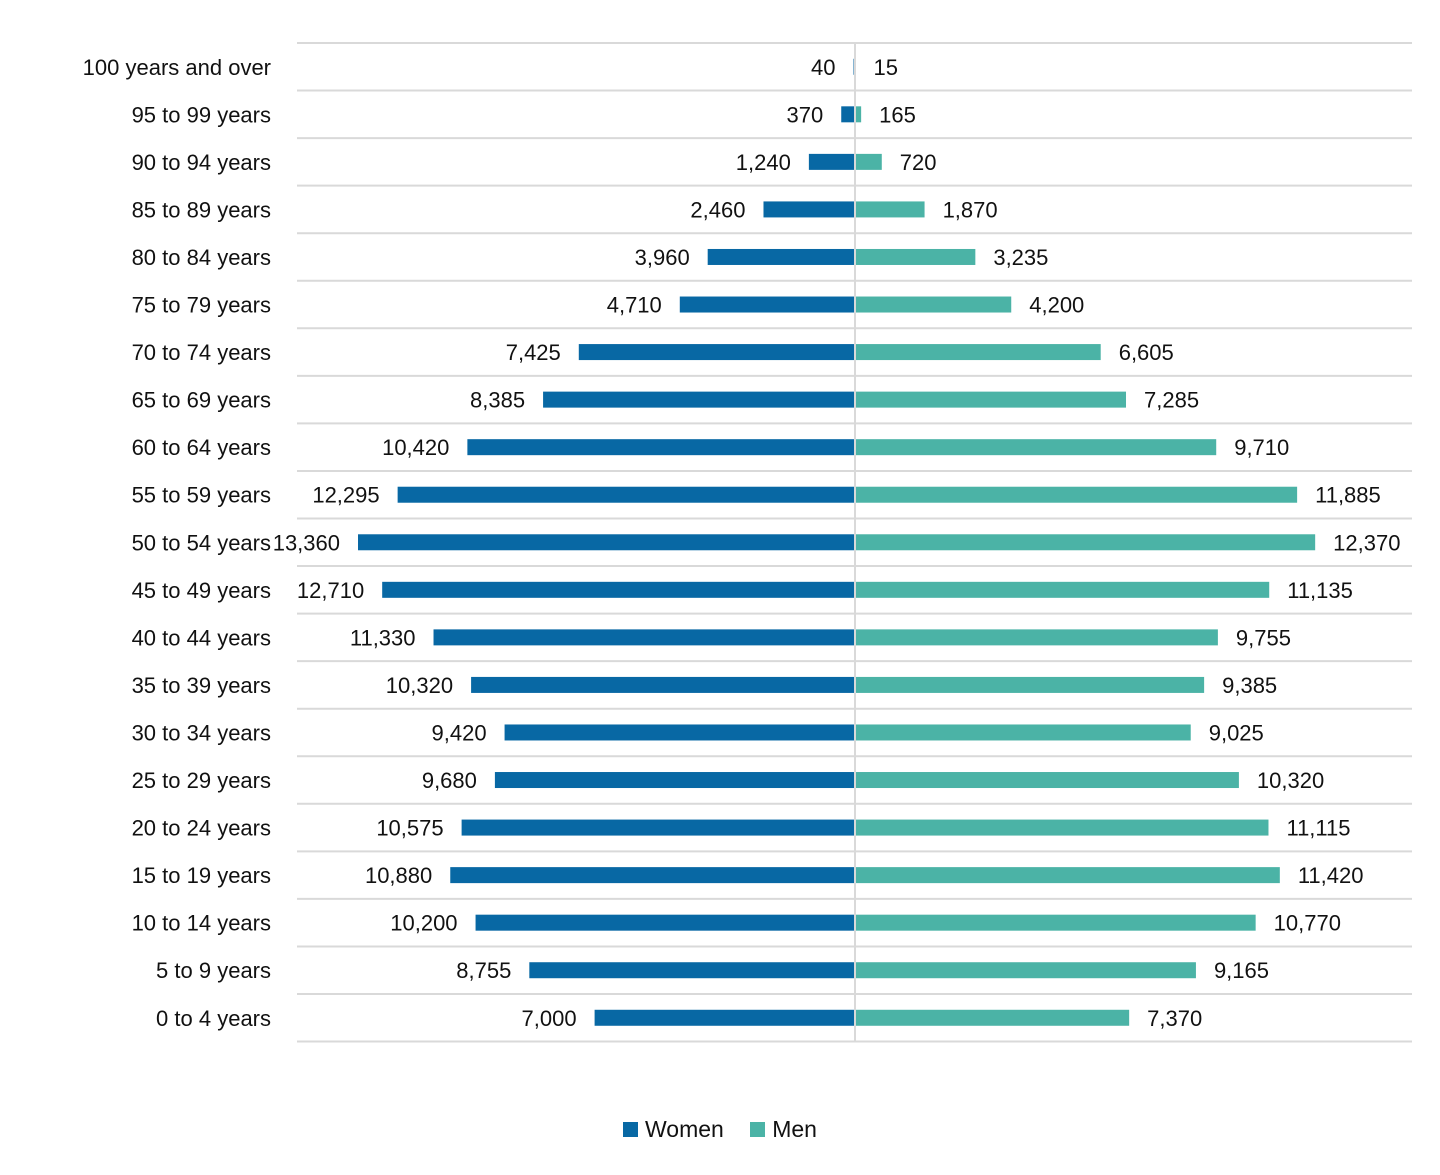  What do you see at coordinates (201, 257) in the screenshot?
I see `category-label: 80 to 84 years` at bounding box center [201, 257].